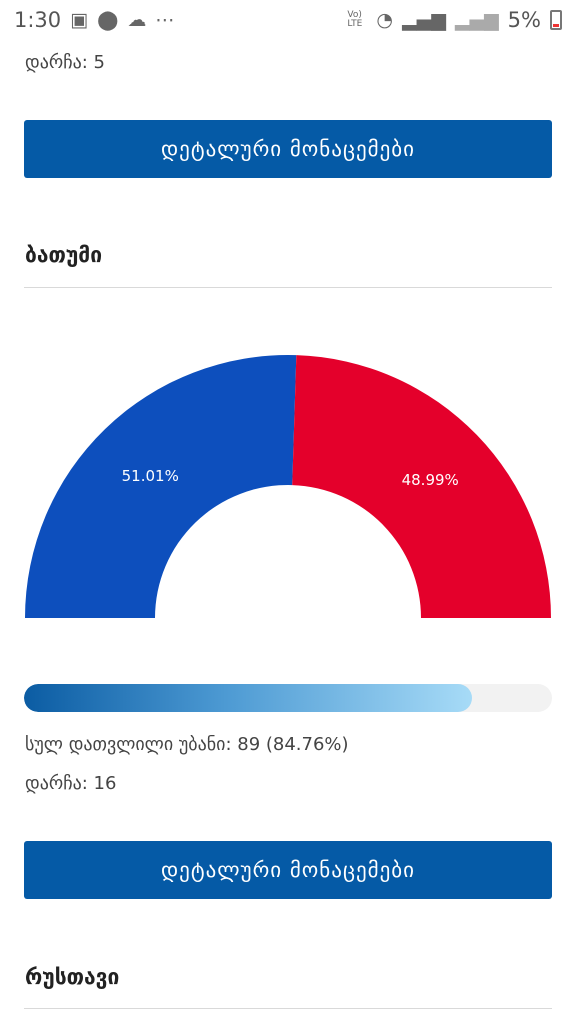 This screenshot has height=1024, width=576. What do you see at coordinates (71, 783) in the screenshot?
I see `remaining-text: დარჩა: 16` at bounding box center [71, 783].